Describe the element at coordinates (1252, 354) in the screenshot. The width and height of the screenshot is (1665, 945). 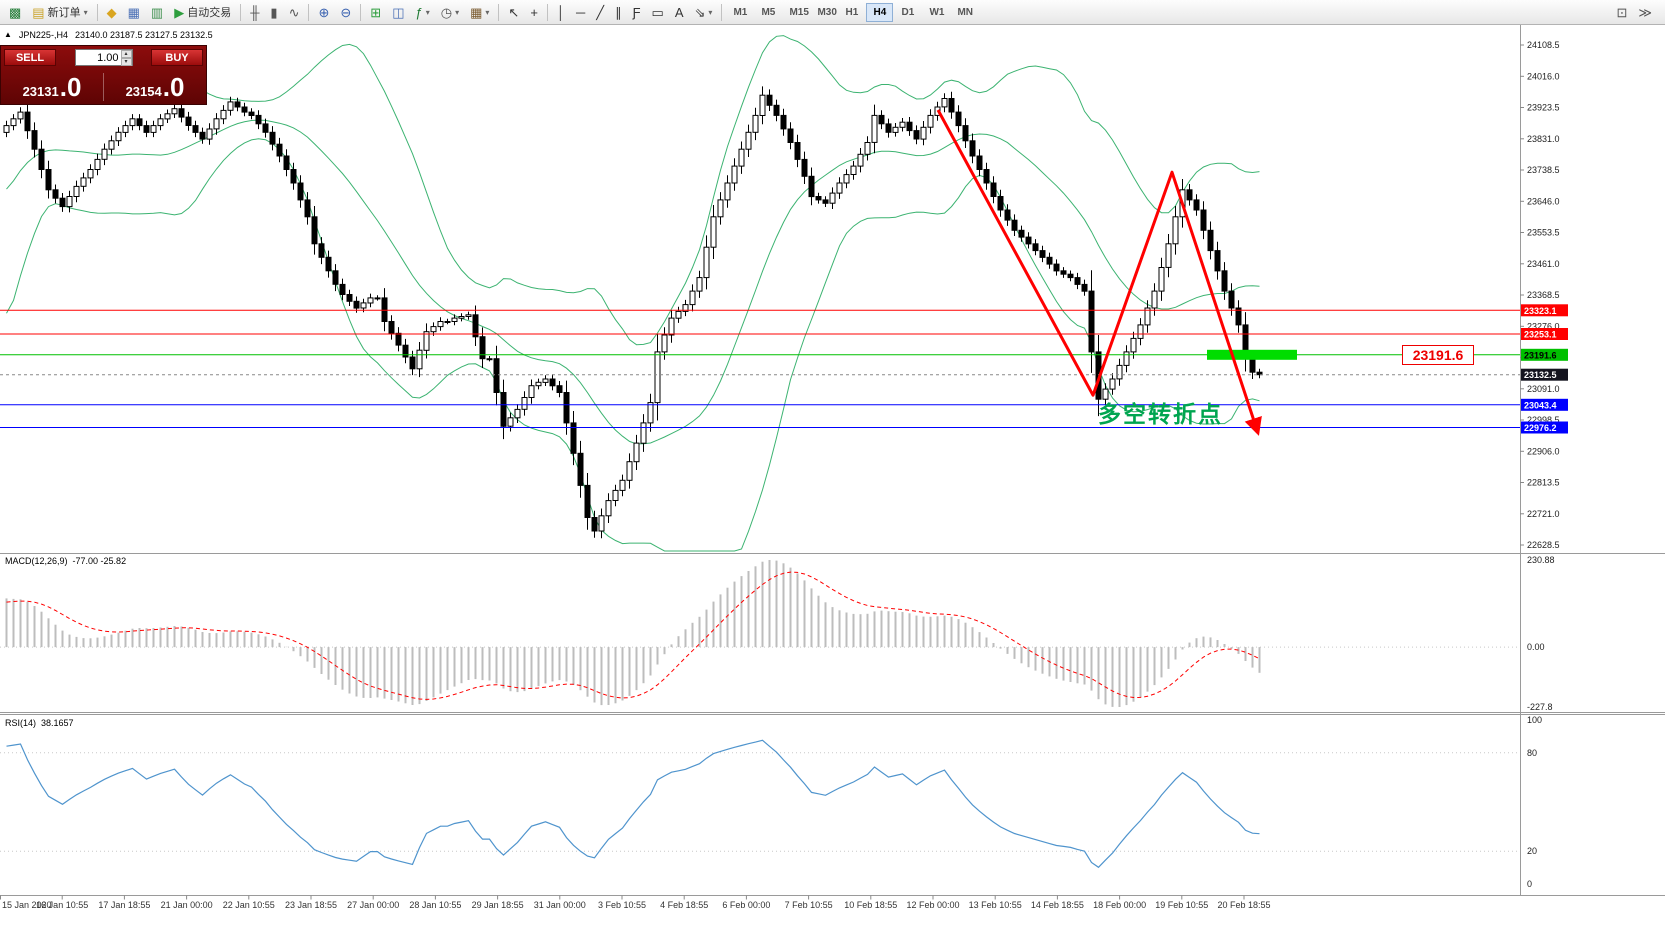
I see `support-highlight-bar` at that location.